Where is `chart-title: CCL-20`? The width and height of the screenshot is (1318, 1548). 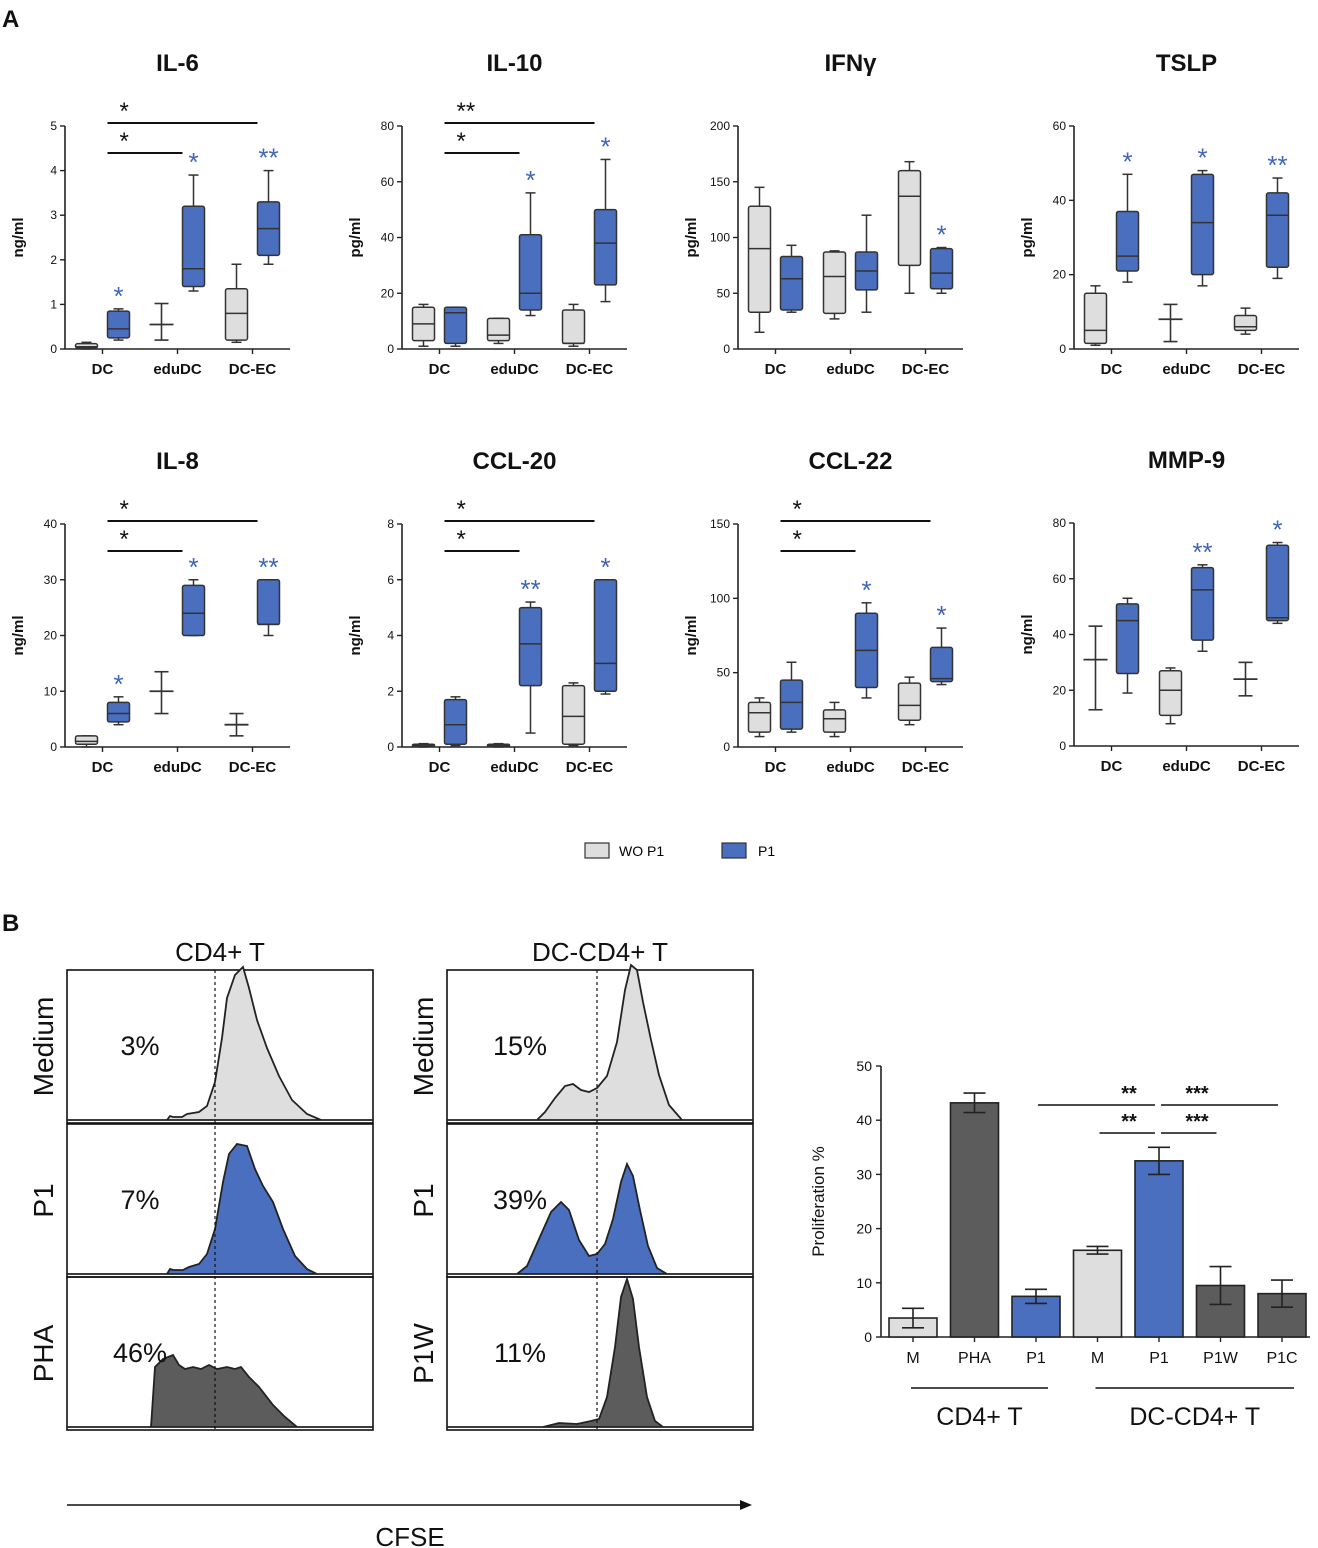
chart-title: CCL-20 is located at coordinates (514, 461).